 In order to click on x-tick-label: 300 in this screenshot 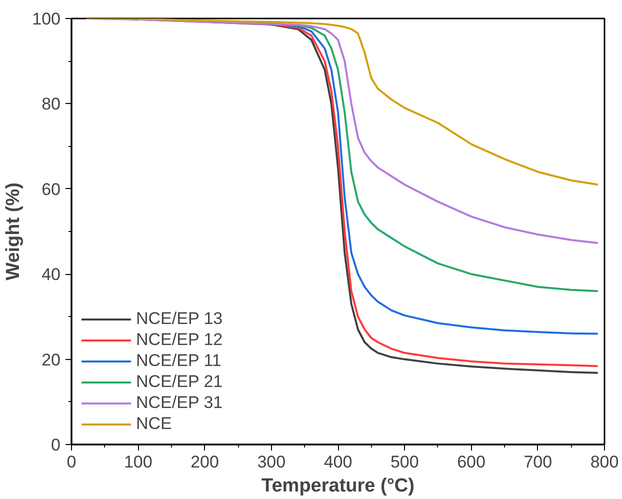, I will do `click(271, 462)`.